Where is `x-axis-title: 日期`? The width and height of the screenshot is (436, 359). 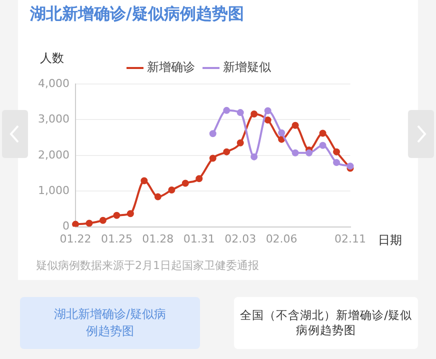
x-axis-title: 日期 is located at coordinates (390, 240).